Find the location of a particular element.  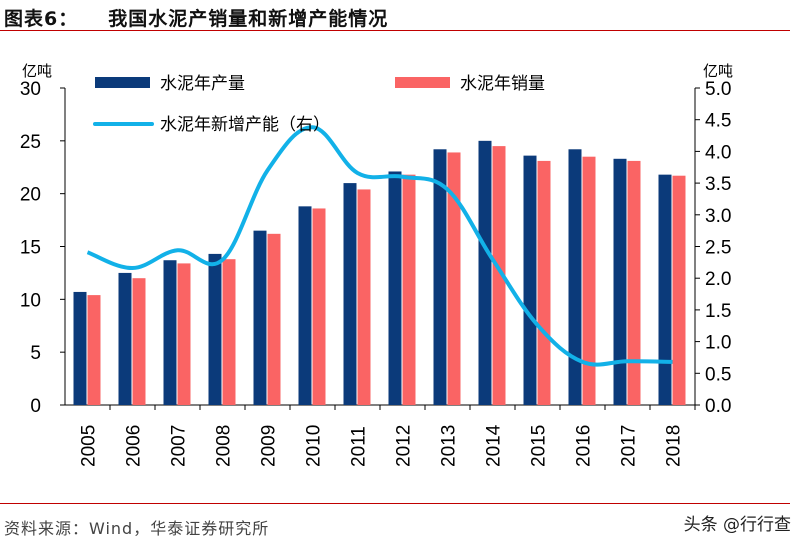

right-tick-label: 1.5 is located at coordinates (718, 311).